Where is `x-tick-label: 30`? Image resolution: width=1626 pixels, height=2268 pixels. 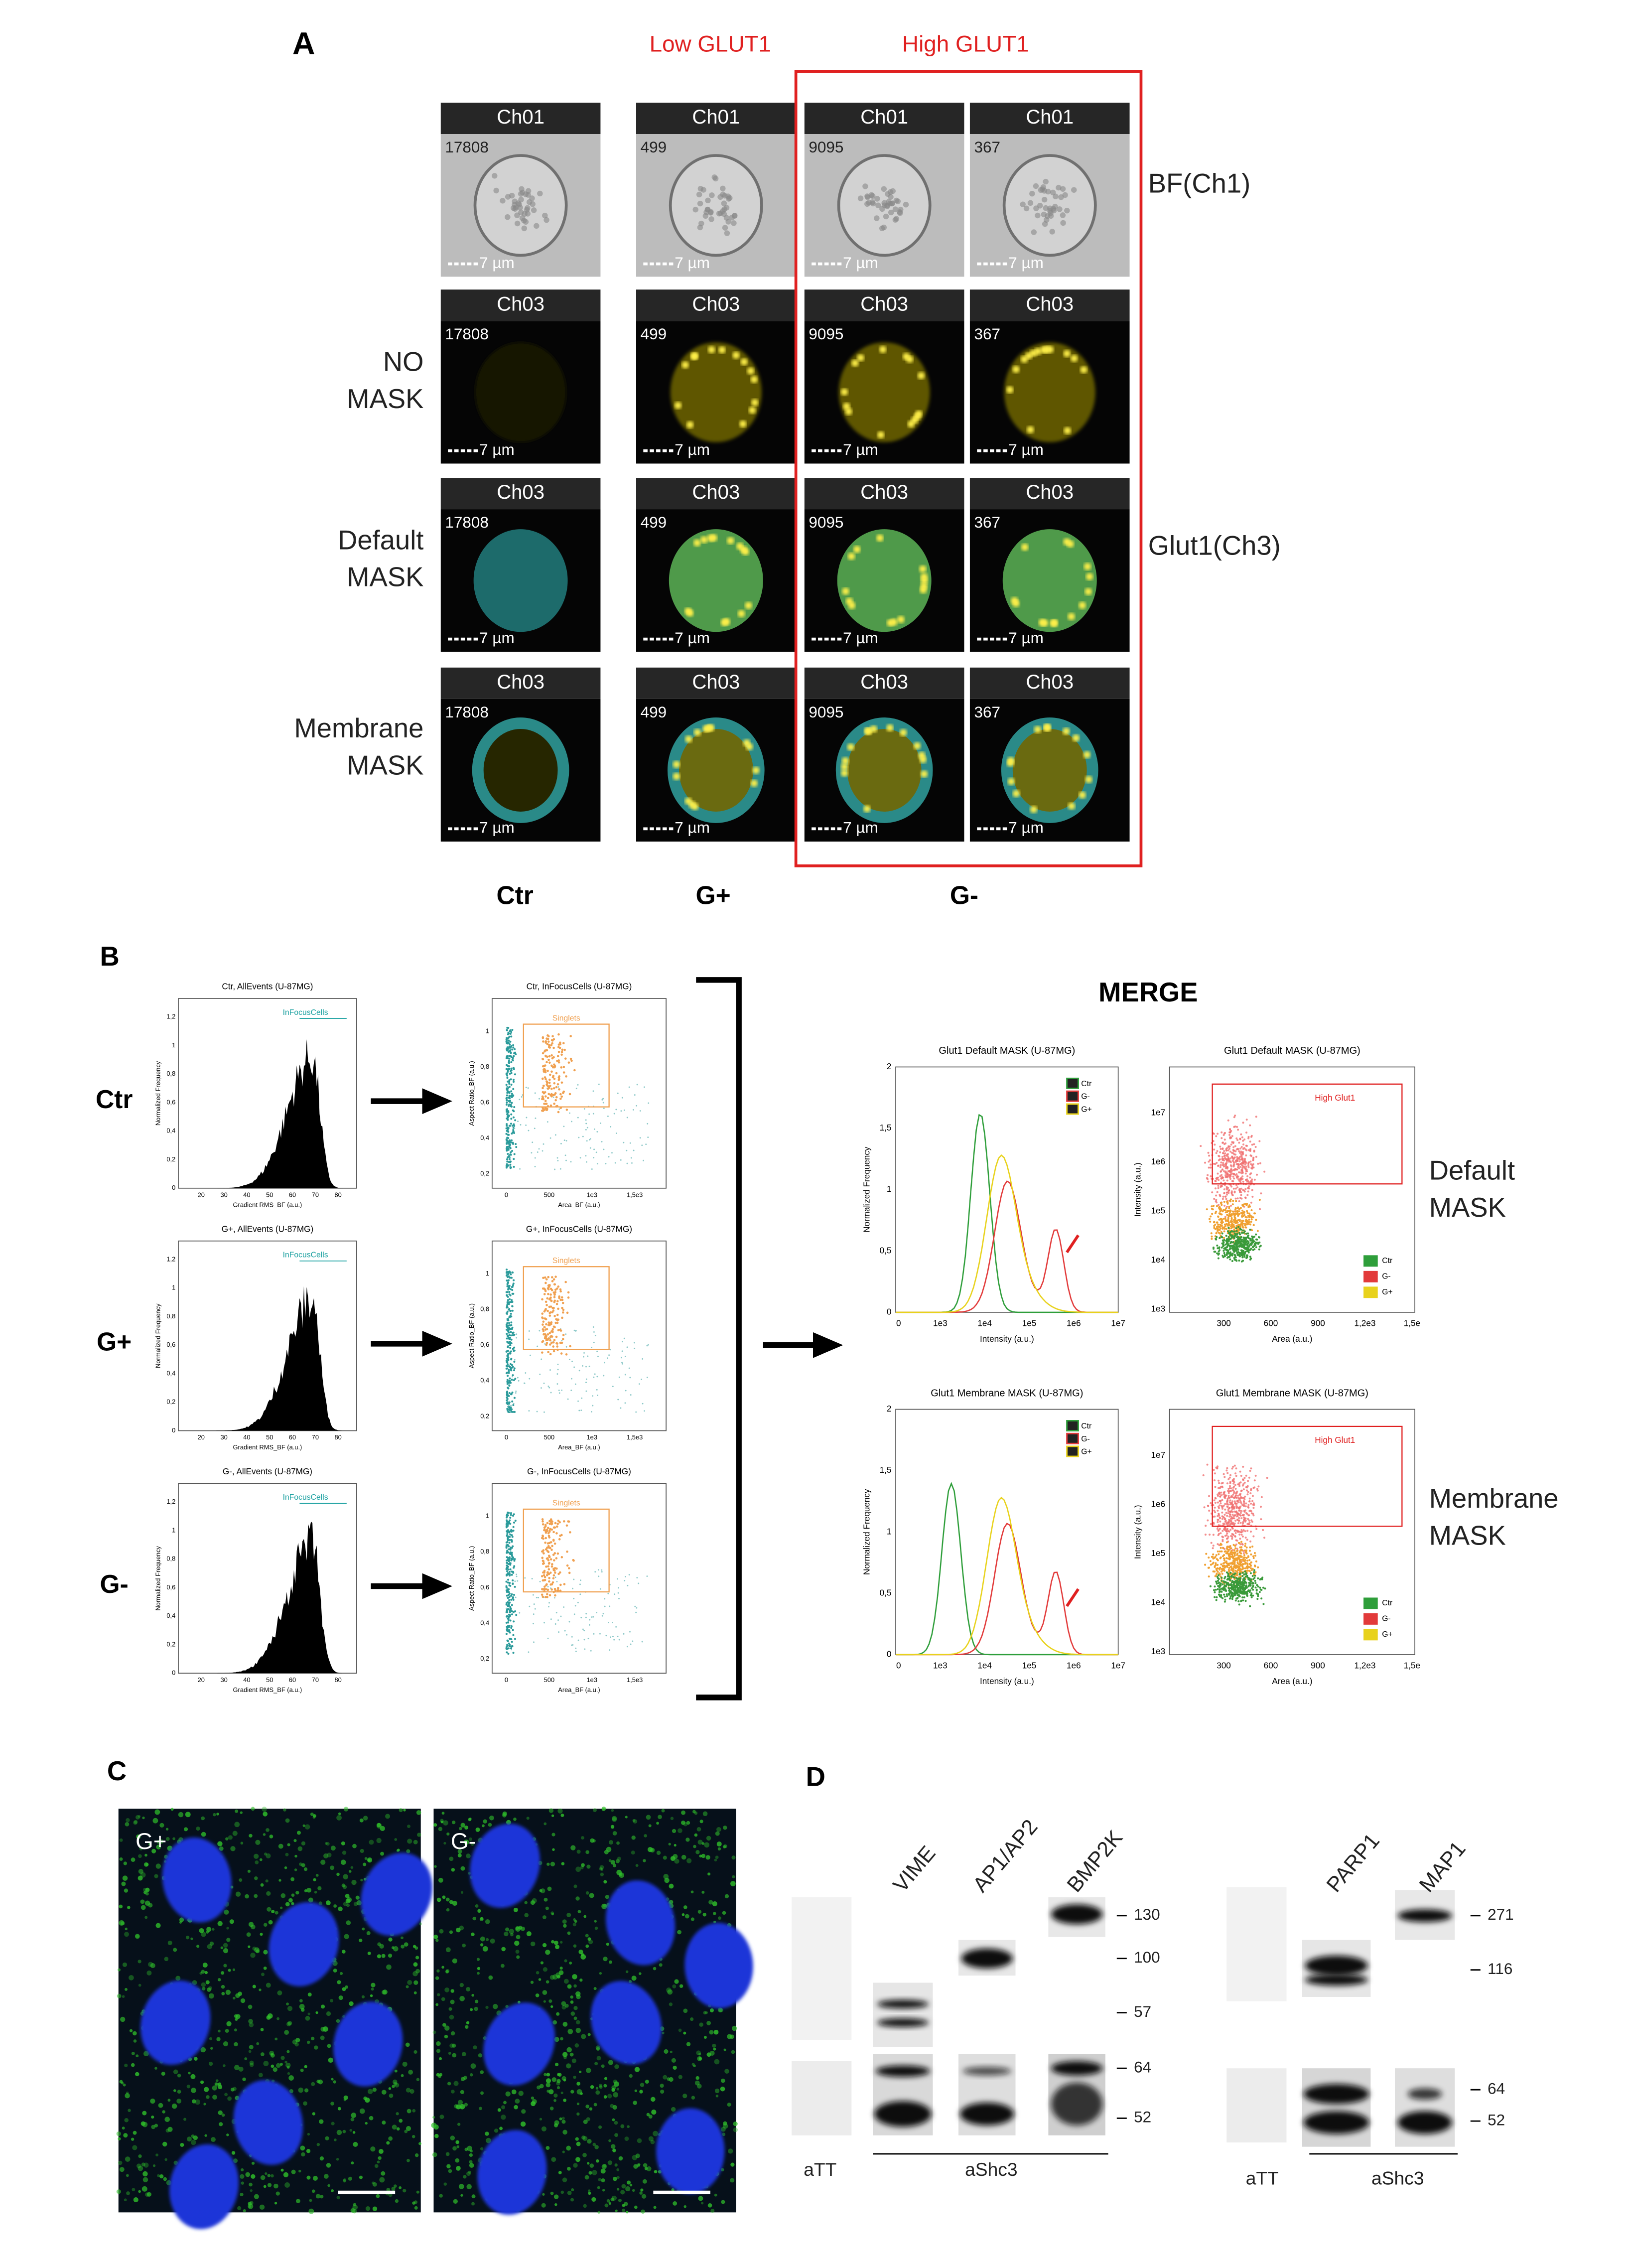 x-tick-label: 30 is located at coordinates (223, 1437).